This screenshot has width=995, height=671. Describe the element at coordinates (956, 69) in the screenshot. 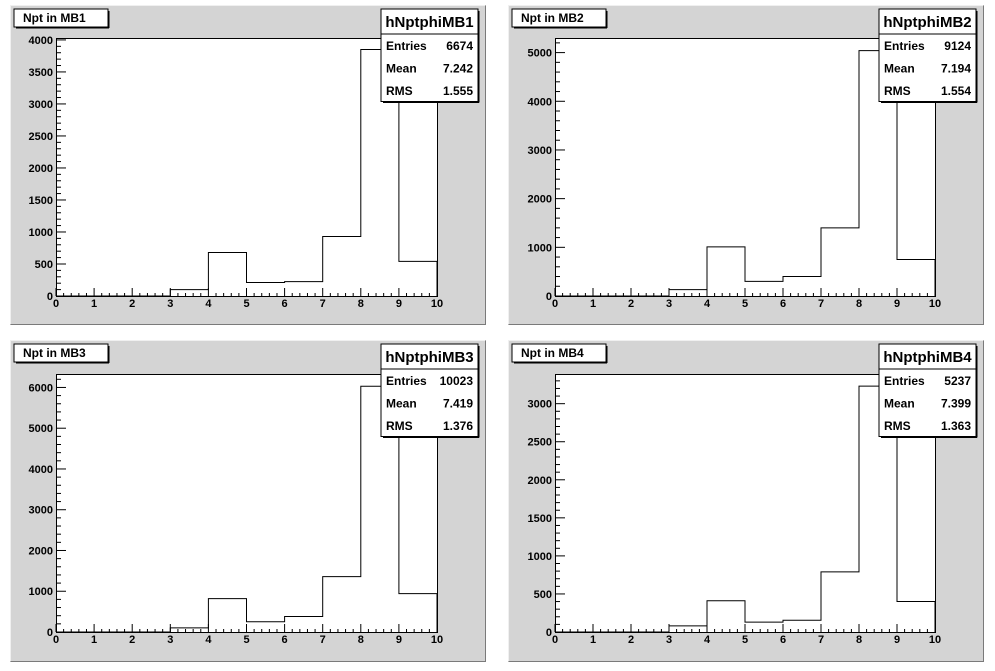

I see `stats-value-mean: 7.194` at that location.